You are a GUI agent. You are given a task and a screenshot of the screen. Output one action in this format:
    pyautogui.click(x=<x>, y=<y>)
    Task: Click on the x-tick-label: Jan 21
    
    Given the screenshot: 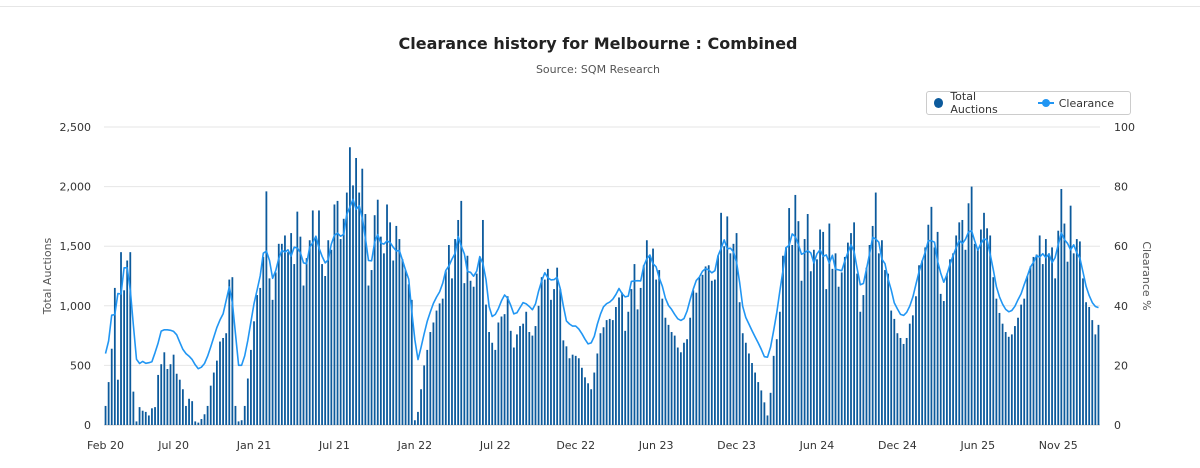 What is the action you would take?
    pyautogui.click(x=253, y=445)
    